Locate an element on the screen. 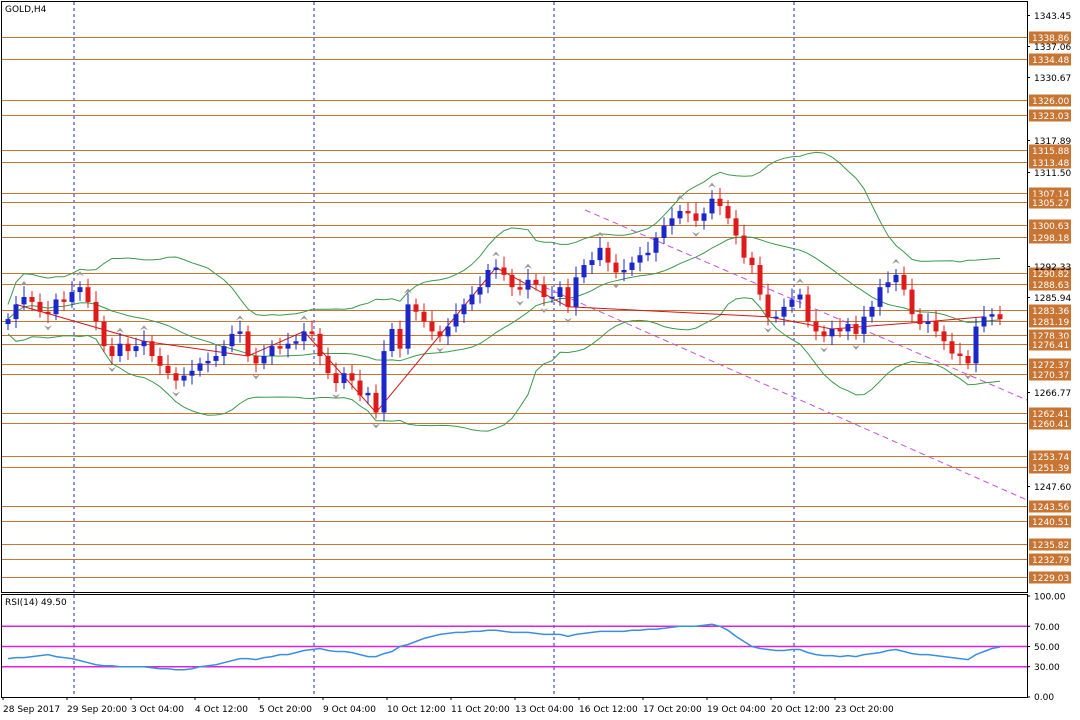 The image size is (1080, 720). time-tick-label: 5 Oct 20:00 is located at coordinates (285, 710).